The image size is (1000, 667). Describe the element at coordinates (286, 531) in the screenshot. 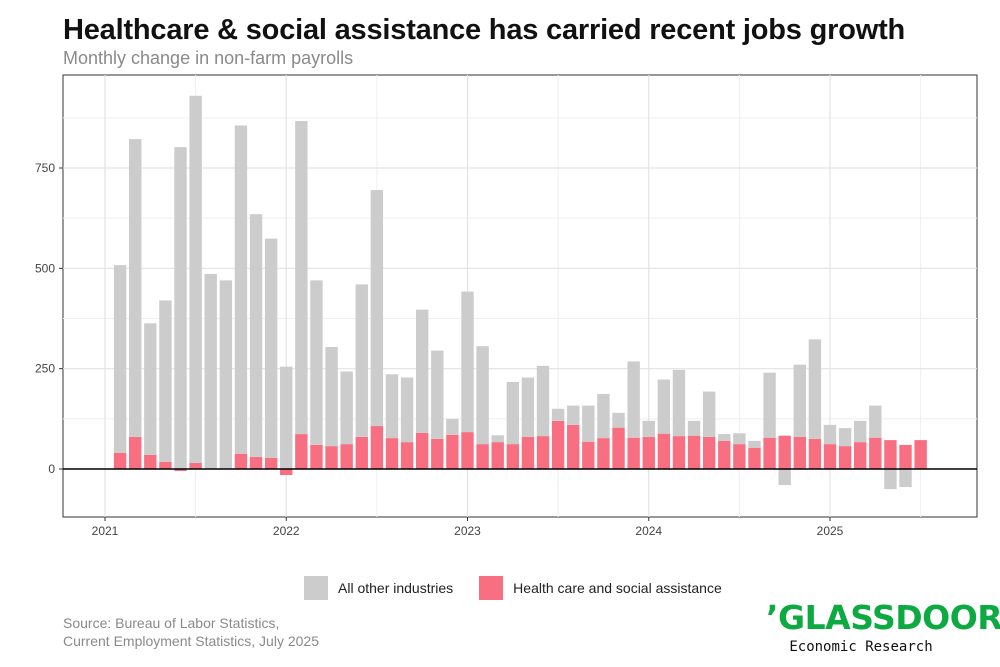

I see `x-tick-label: 2022` at that location.